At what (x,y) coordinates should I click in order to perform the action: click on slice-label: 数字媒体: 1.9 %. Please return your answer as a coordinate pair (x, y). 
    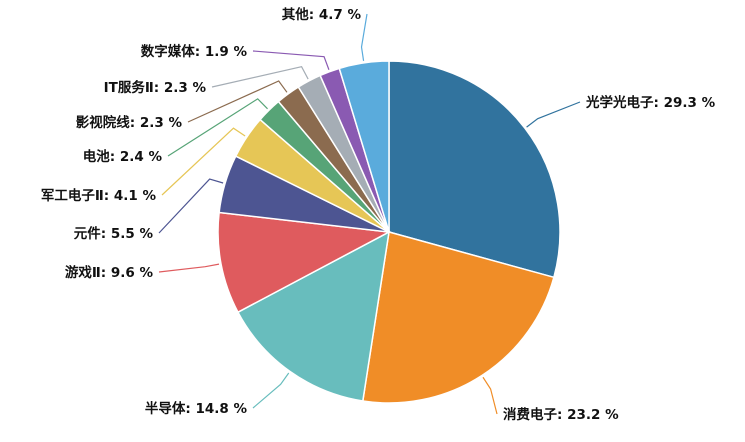
    Looking at the image, I should click on (194, 51).